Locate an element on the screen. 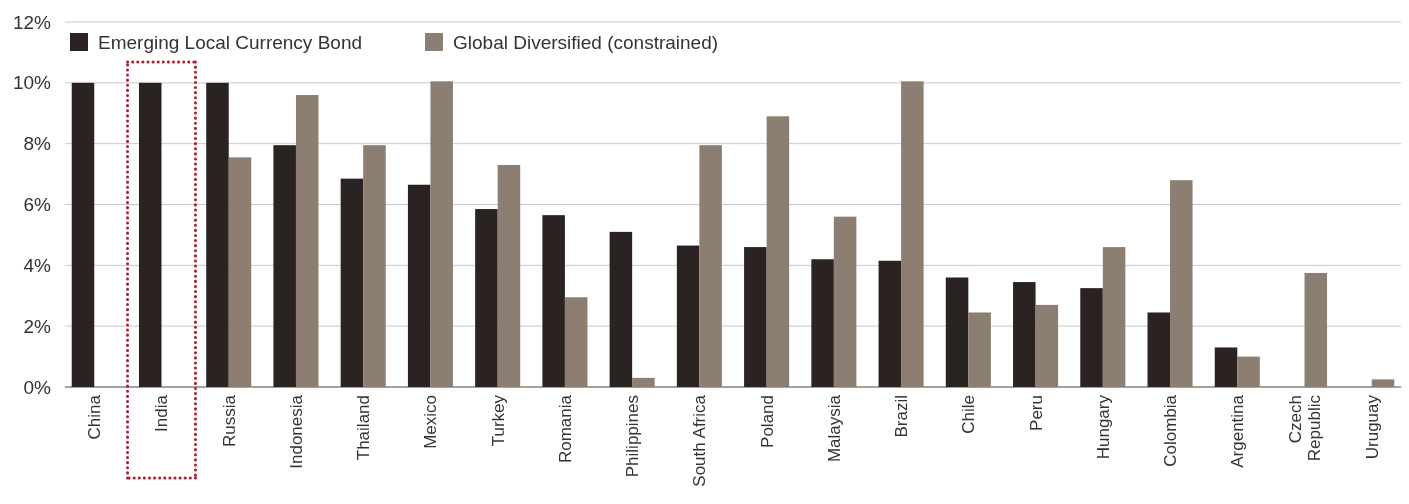 Image resolution: width=1409 pixels, height=504 pixels. x-tick-label: Czech Republic is located at coordinates (1305, 428).